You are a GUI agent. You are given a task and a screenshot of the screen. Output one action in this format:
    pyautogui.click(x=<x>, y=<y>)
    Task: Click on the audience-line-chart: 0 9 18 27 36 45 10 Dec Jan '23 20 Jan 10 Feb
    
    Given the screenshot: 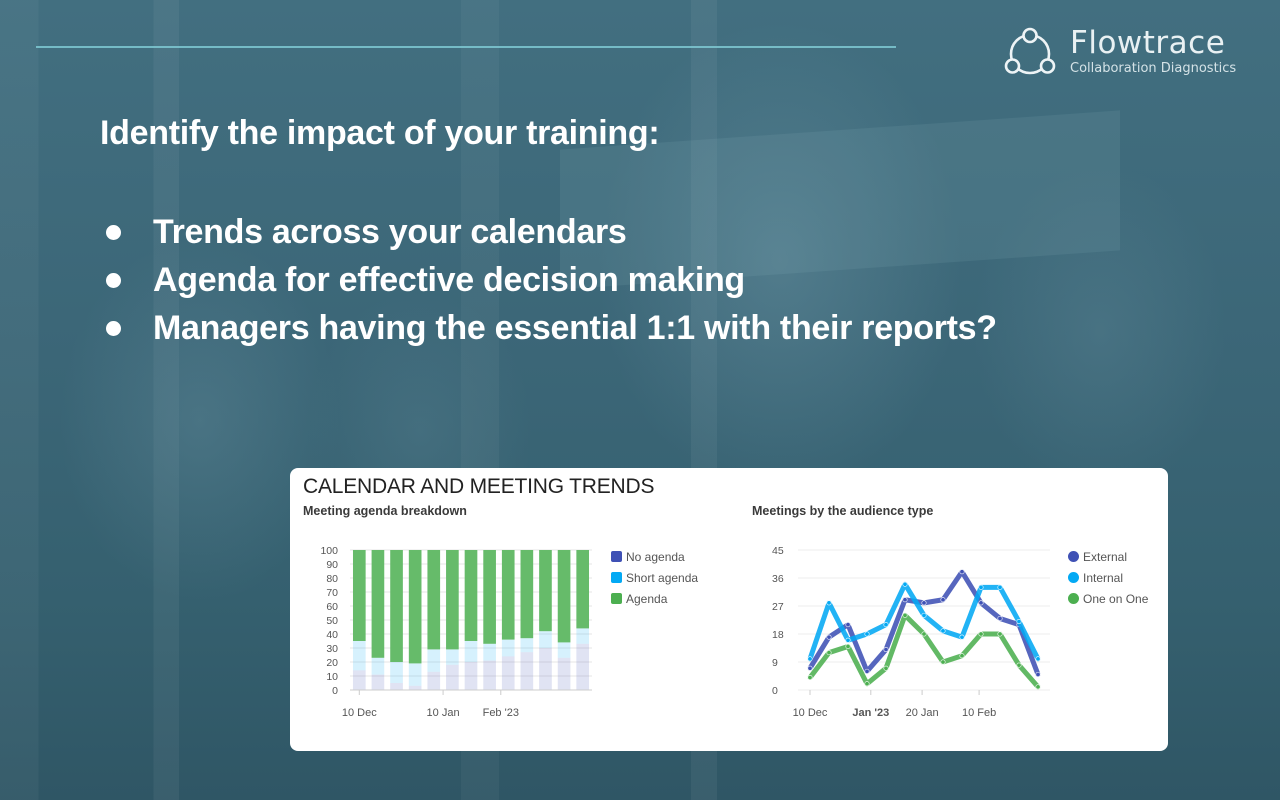 What is the action you would take?
    pyautogui.click(x=911, y=632)
    